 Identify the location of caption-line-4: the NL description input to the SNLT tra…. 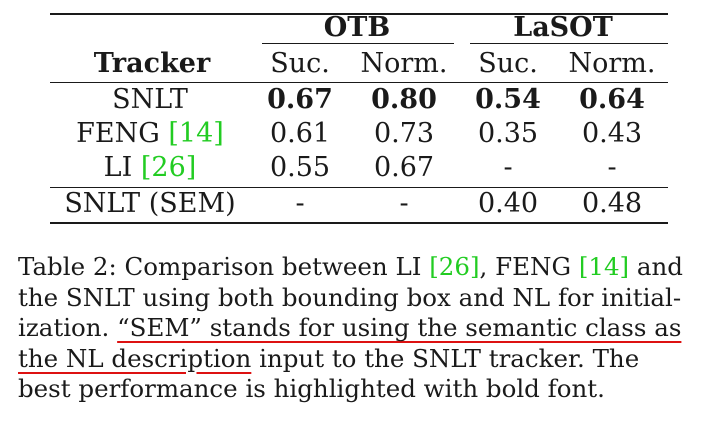
(364, 359).